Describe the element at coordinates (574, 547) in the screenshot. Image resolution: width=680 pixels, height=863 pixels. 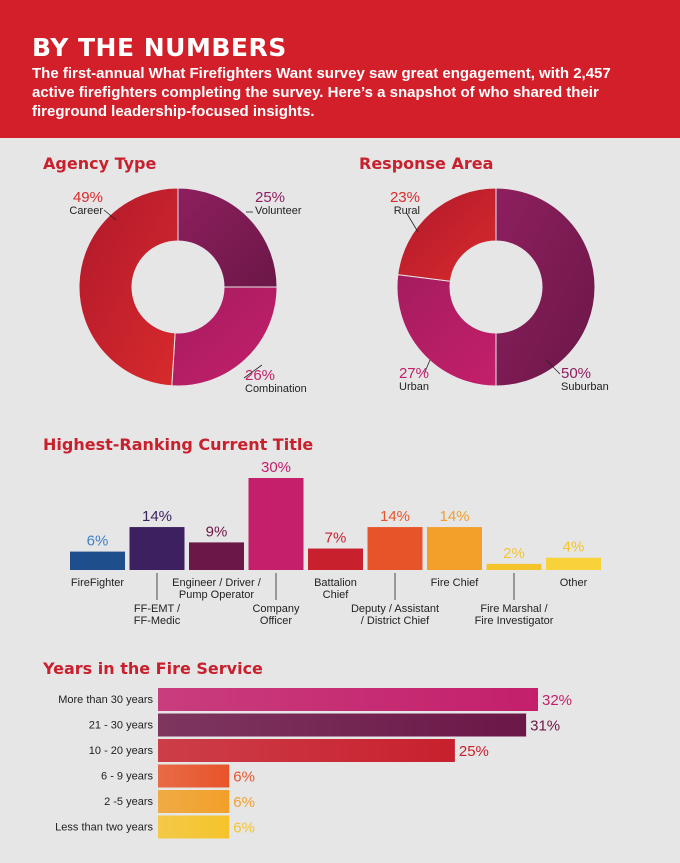
I see `title-bar-value-other: 4%` at that location.